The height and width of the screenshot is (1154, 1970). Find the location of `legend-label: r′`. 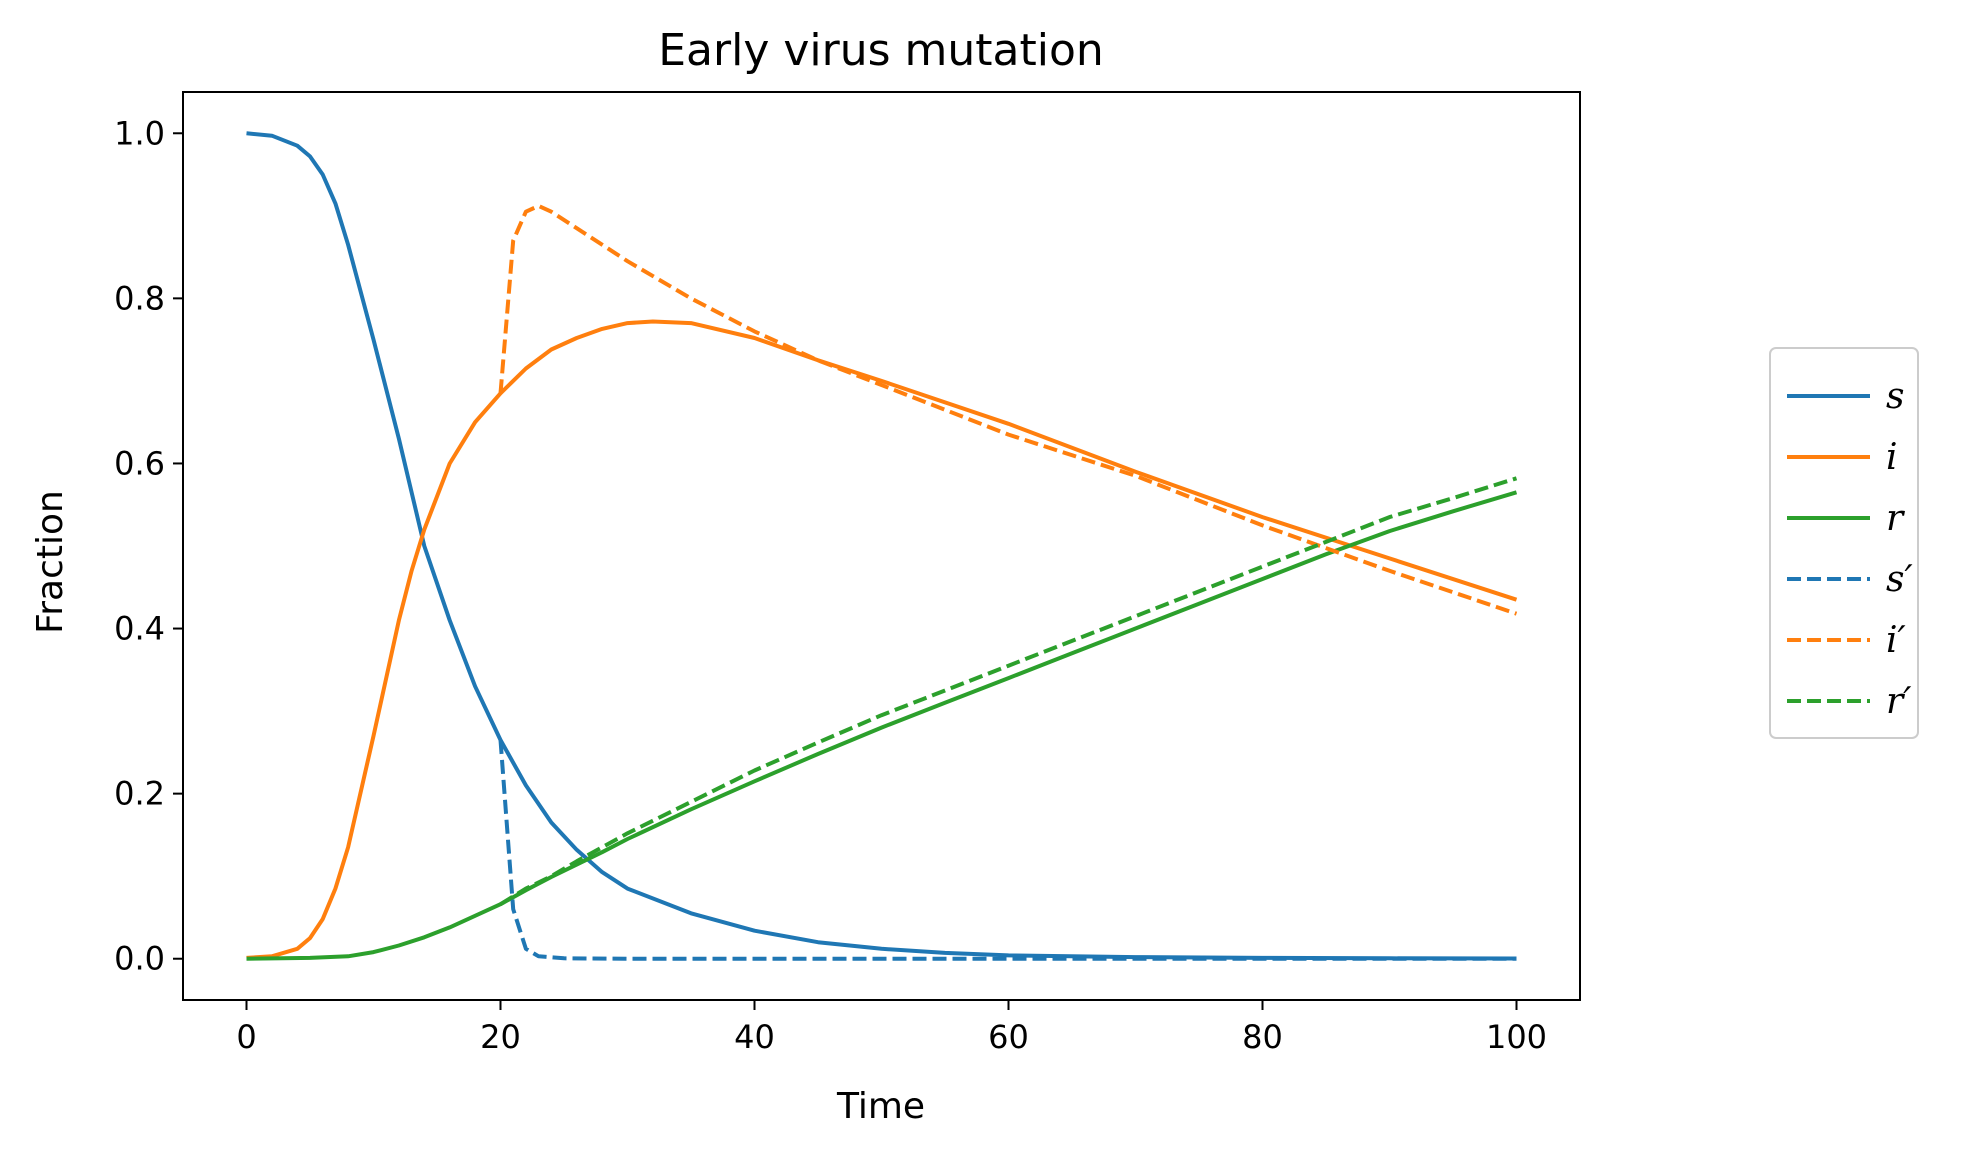

legend-label: r′ is located at coordinates (1898, 701).